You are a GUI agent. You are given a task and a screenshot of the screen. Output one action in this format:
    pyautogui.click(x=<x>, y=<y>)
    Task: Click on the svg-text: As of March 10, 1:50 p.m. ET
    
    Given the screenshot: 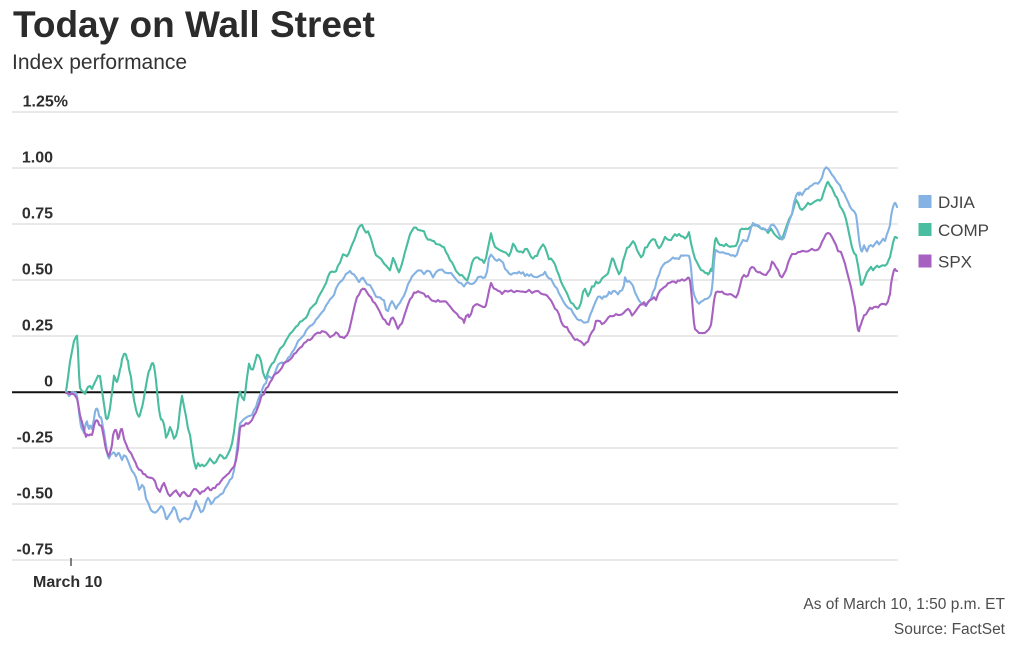 What is the action you would take?
    pyautogui.click(x=904, y=604)
    